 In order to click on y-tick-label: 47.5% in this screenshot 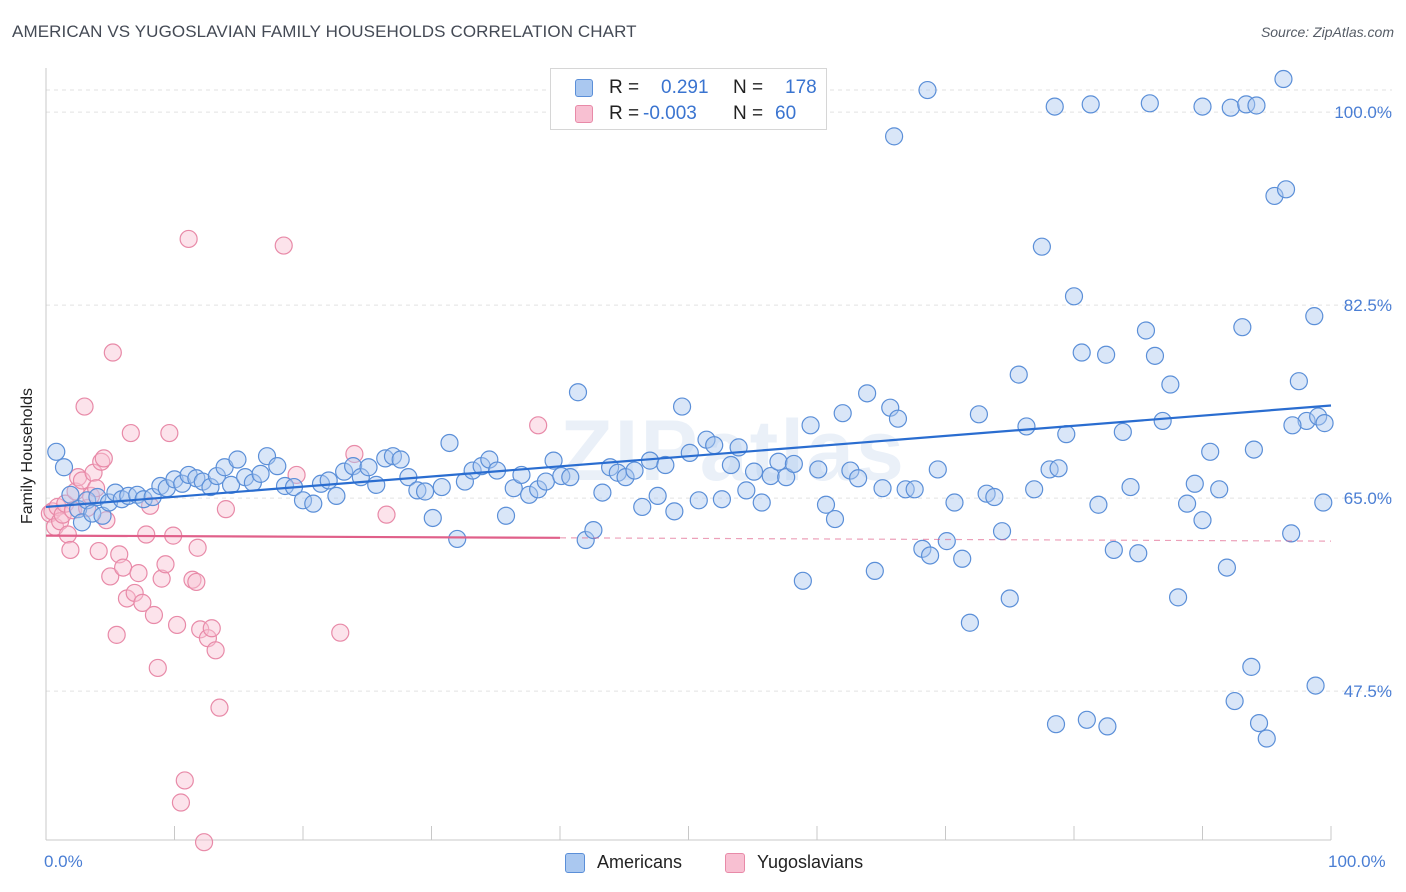, I will do `click(1368, 691)`.